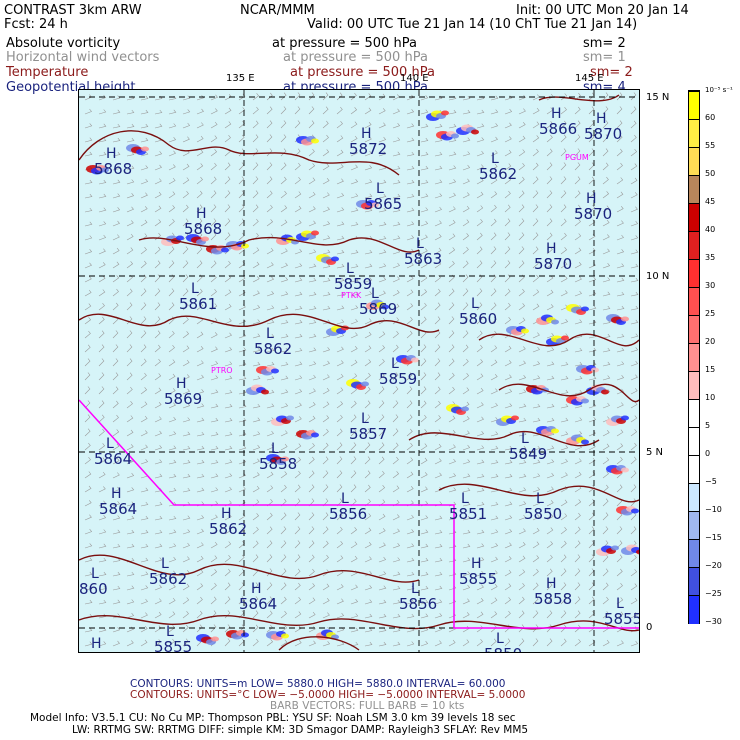  I want to click on colorbar-label: −5, so click(711, 481).